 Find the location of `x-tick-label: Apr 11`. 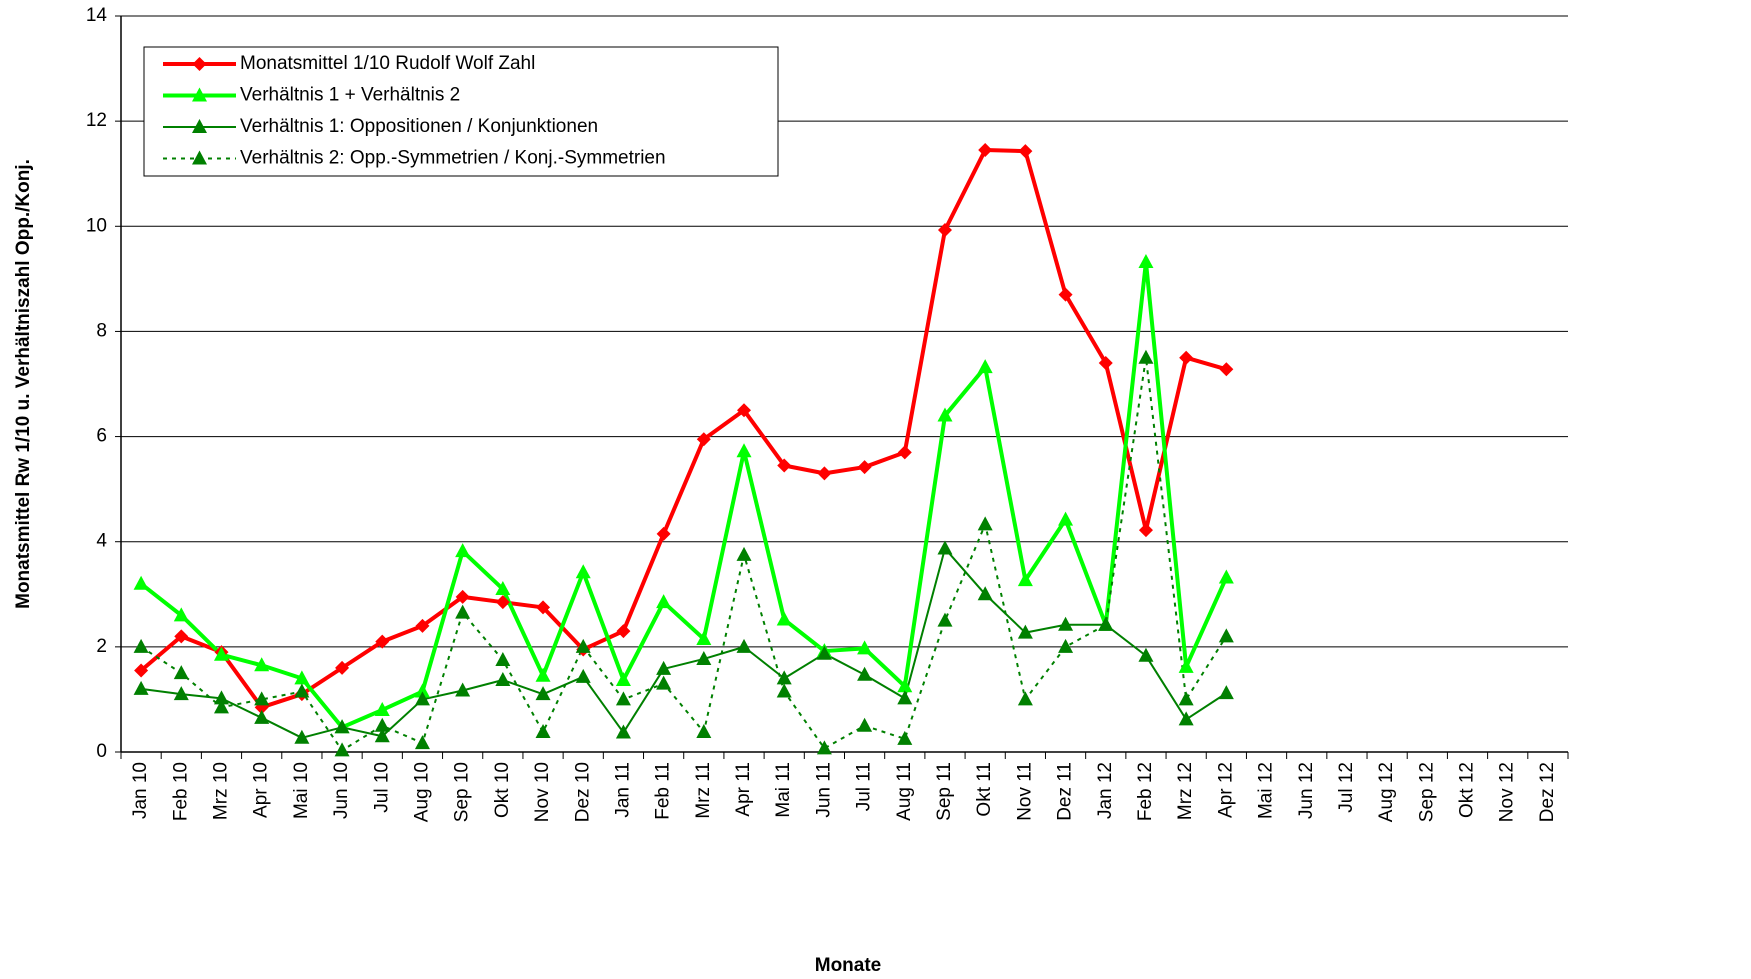

x-tick-label: Apr 11 is located at coordinates (743, 789).